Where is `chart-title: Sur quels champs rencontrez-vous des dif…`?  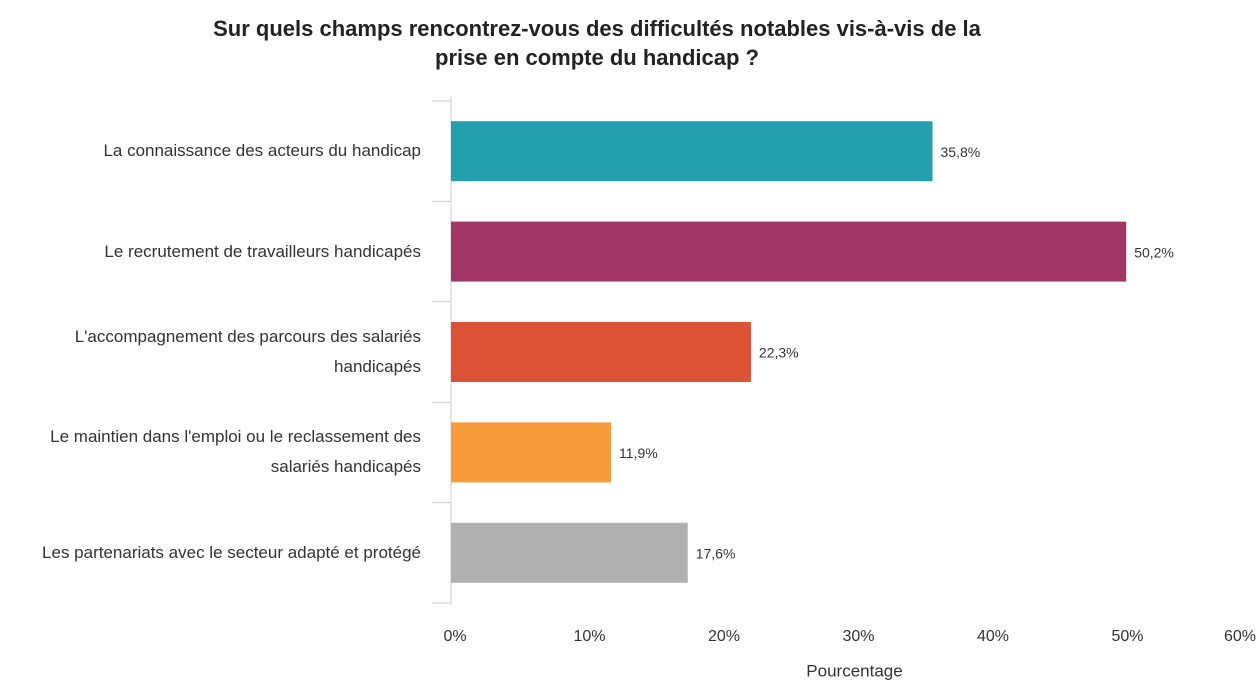 chart-title: Sur quels champs rencontrez-vous des dif… is located at coordinates (597, 43).